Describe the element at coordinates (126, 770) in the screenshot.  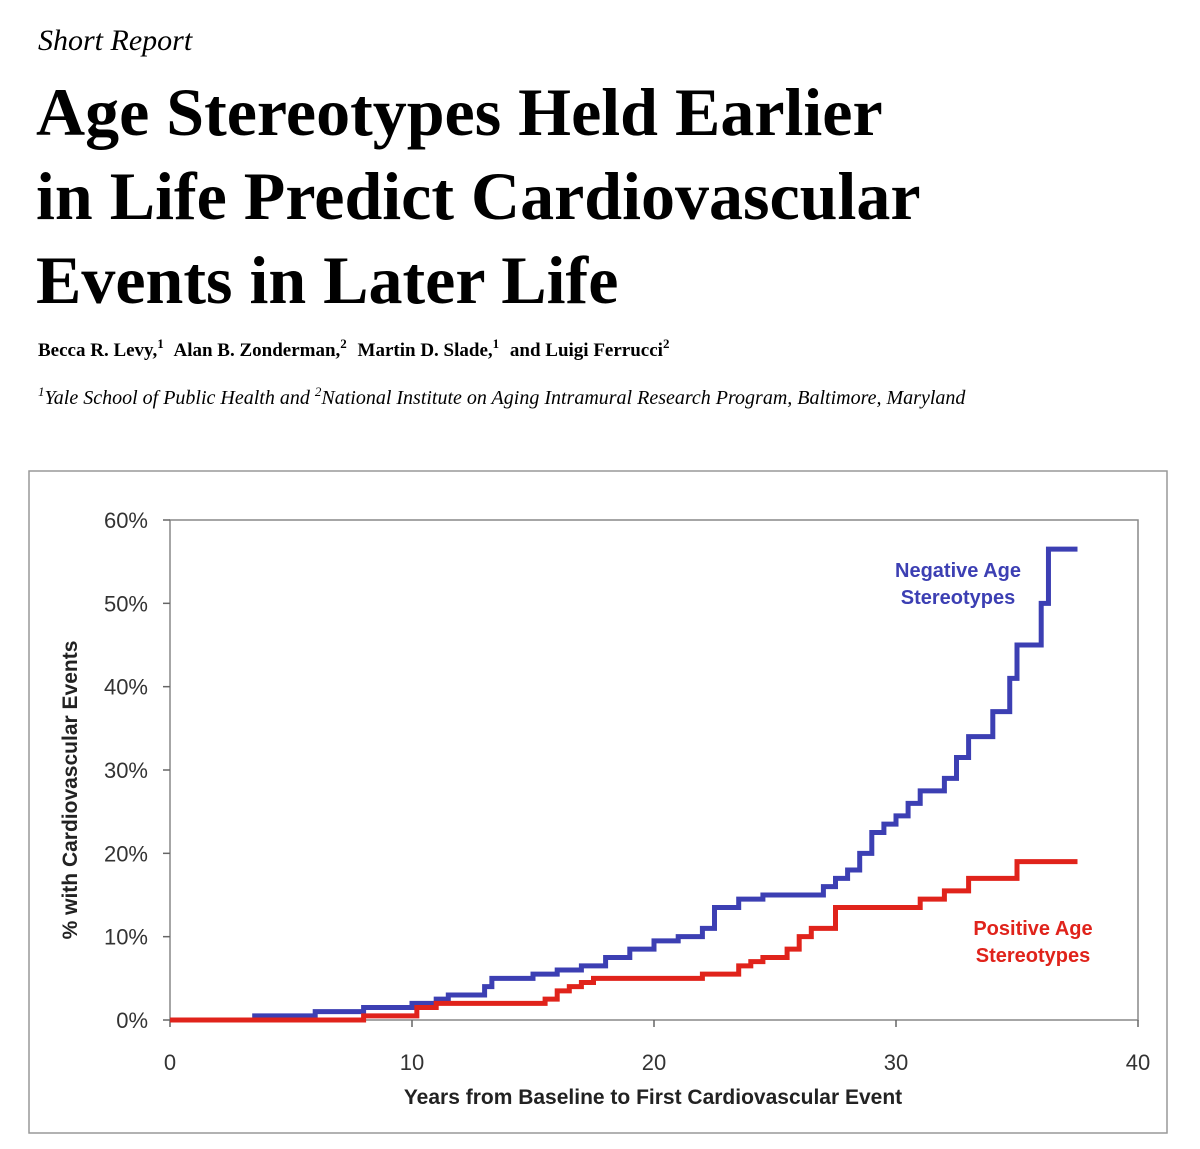
I see `y-tick-label: 30%` at that location.